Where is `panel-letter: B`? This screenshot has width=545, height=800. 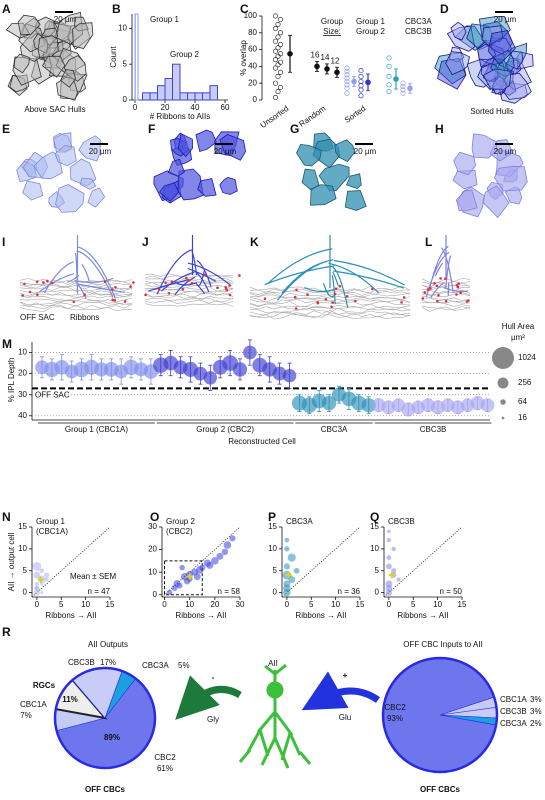 panel-letter: B is located at coordinates (116, 9).